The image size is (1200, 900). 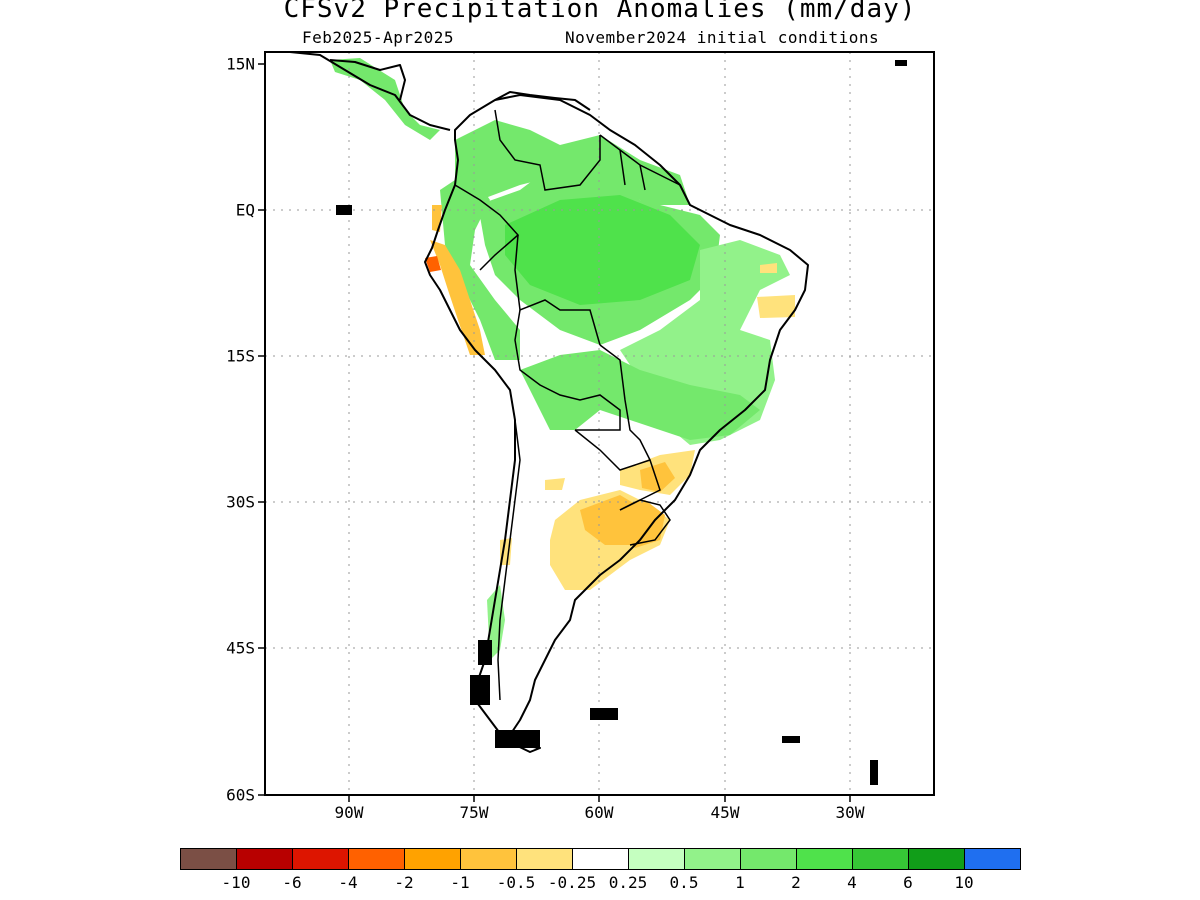 What do you see at coordinates (850, 812) in the screenshot?
I see `lon-label-30w: 30W` at bounding box center [850, 812].